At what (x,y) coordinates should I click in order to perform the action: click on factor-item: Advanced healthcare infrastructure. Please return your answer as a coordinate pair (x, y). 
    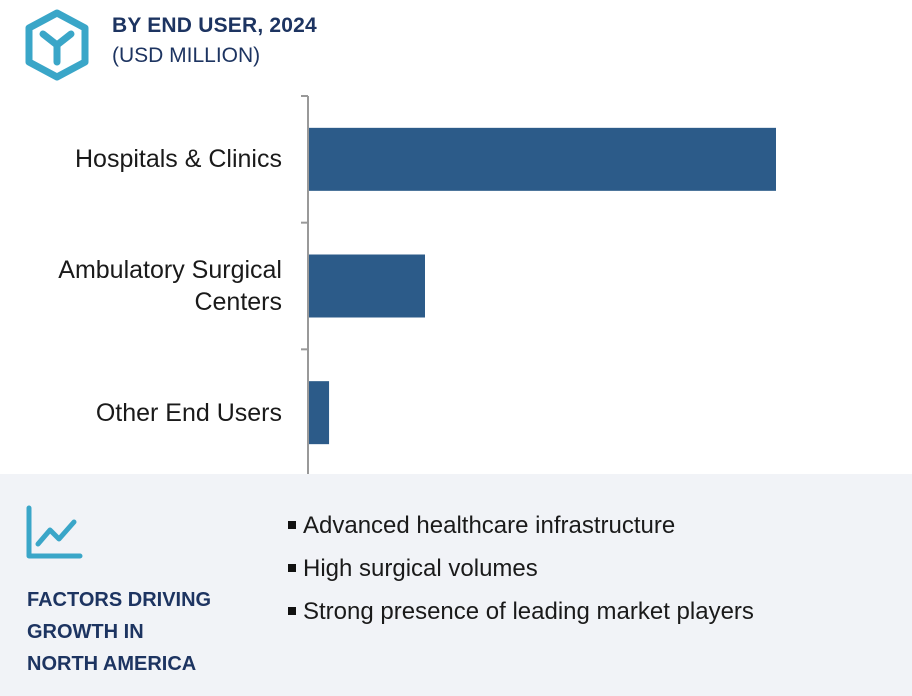
    Looking at the image, I should click on (521, 525).